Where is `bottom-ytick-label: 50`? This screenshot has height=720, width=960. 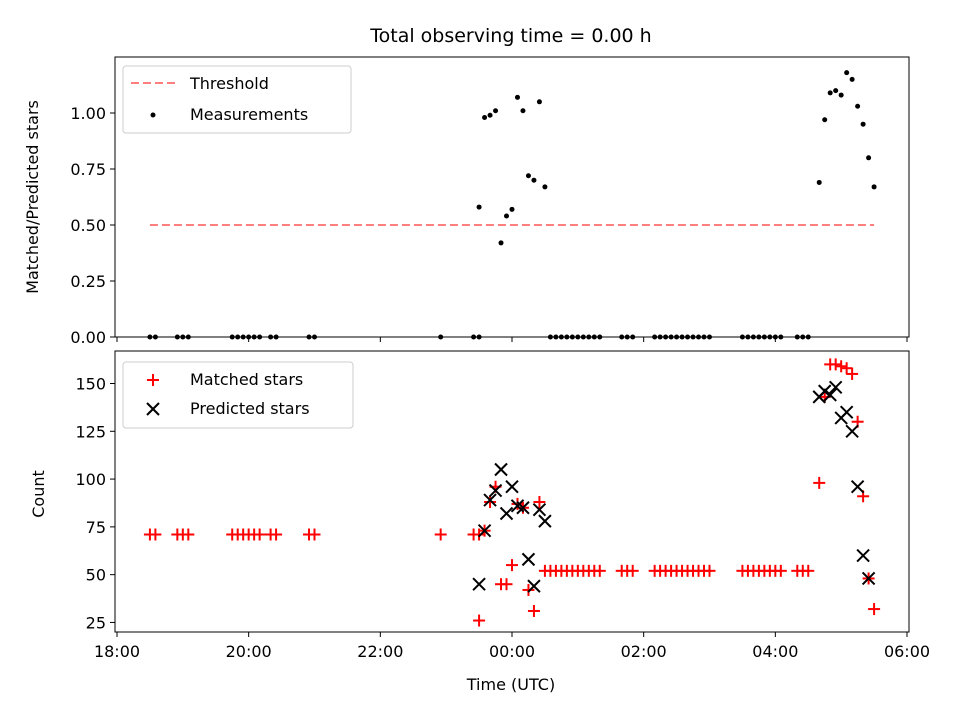 bottom-ytick-label: 50 is located at coordinates (96, 575).